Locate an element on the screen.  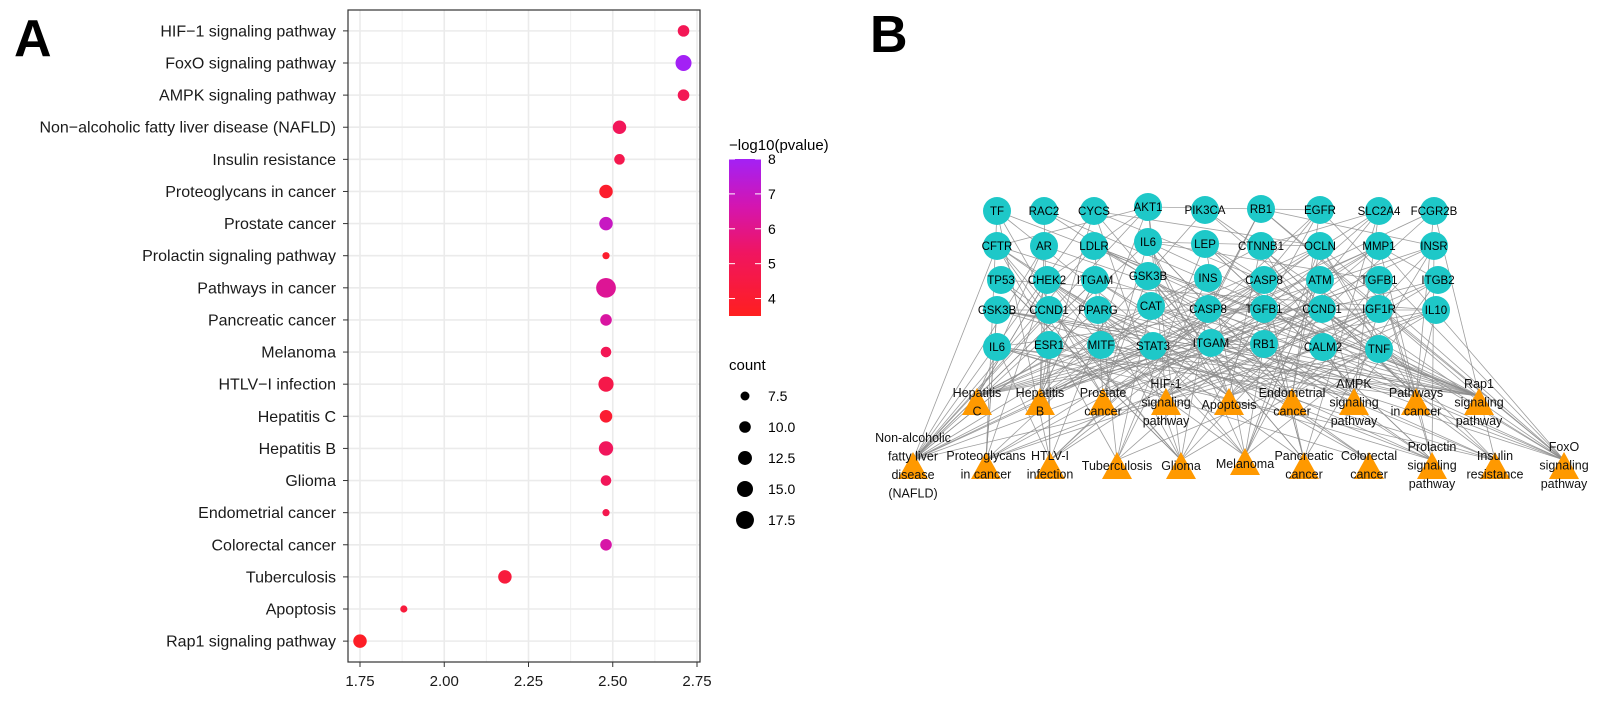
panel-b-label: B is located at coordinates (889, 35).